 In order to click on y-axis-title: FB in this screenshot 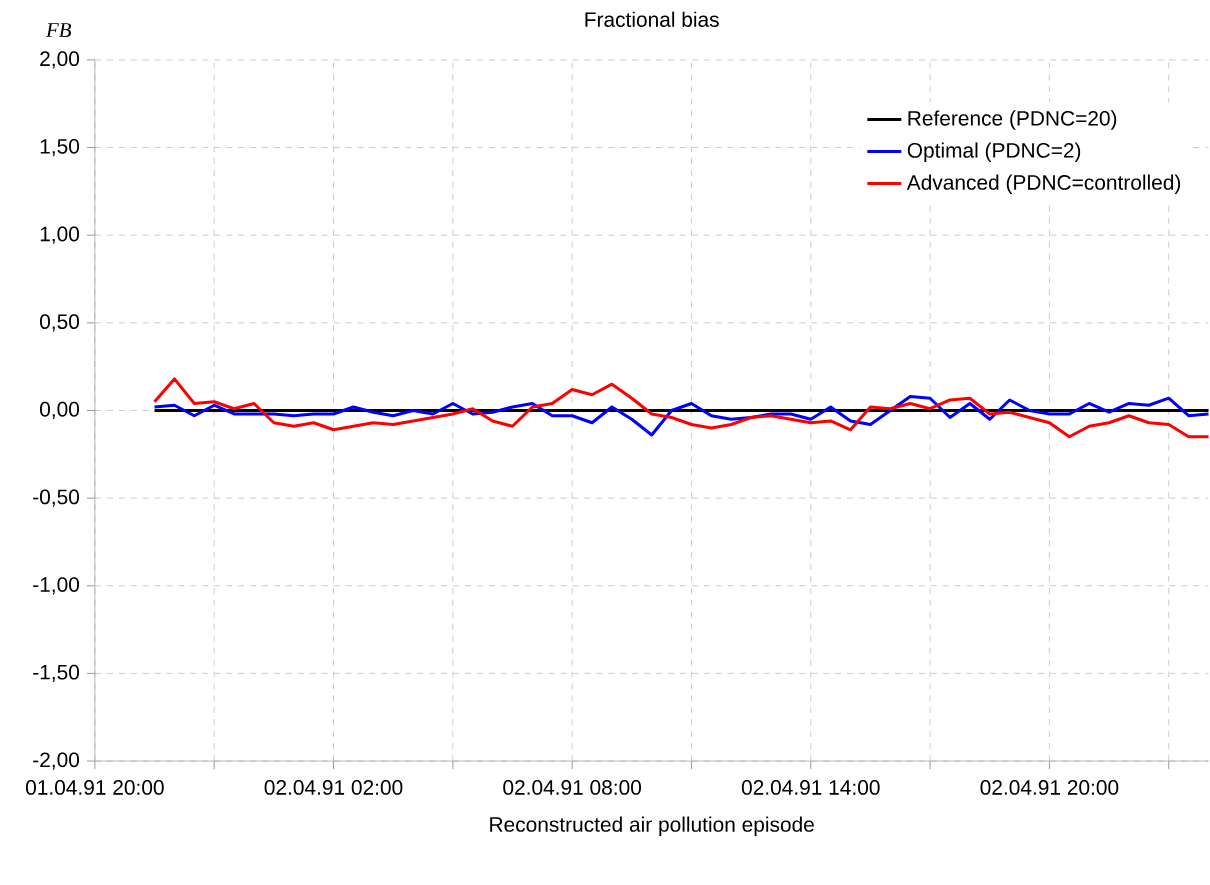, I will do `click(58, 30)`.